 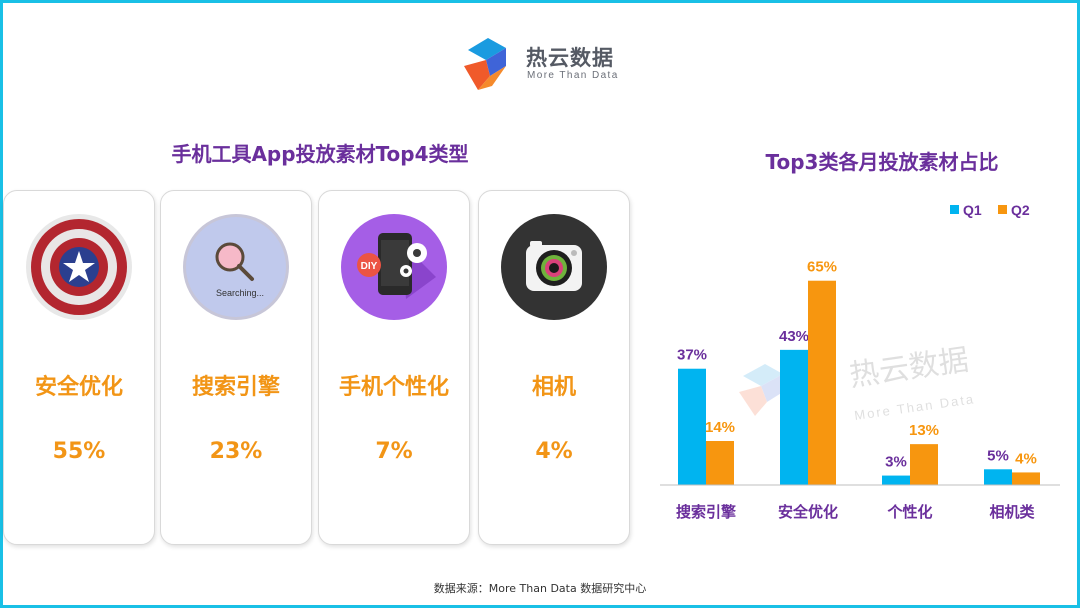 I want to click on card-value: 55%, so click(x=79, y=451).